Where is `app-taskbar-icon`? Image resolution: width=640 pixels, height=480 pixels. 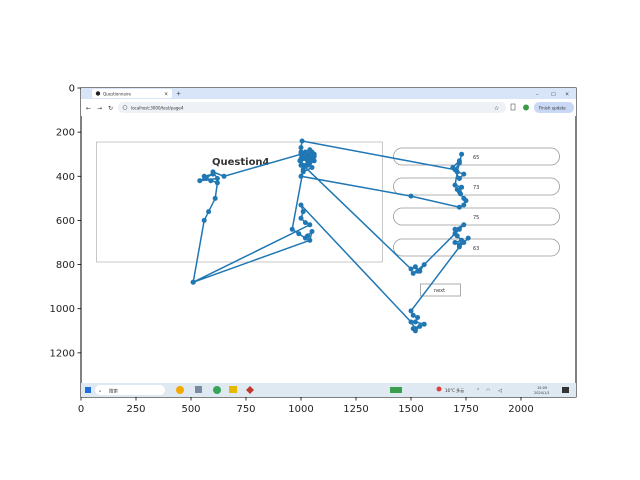 app-taskbar-icon is located at coordinates (250, 390).